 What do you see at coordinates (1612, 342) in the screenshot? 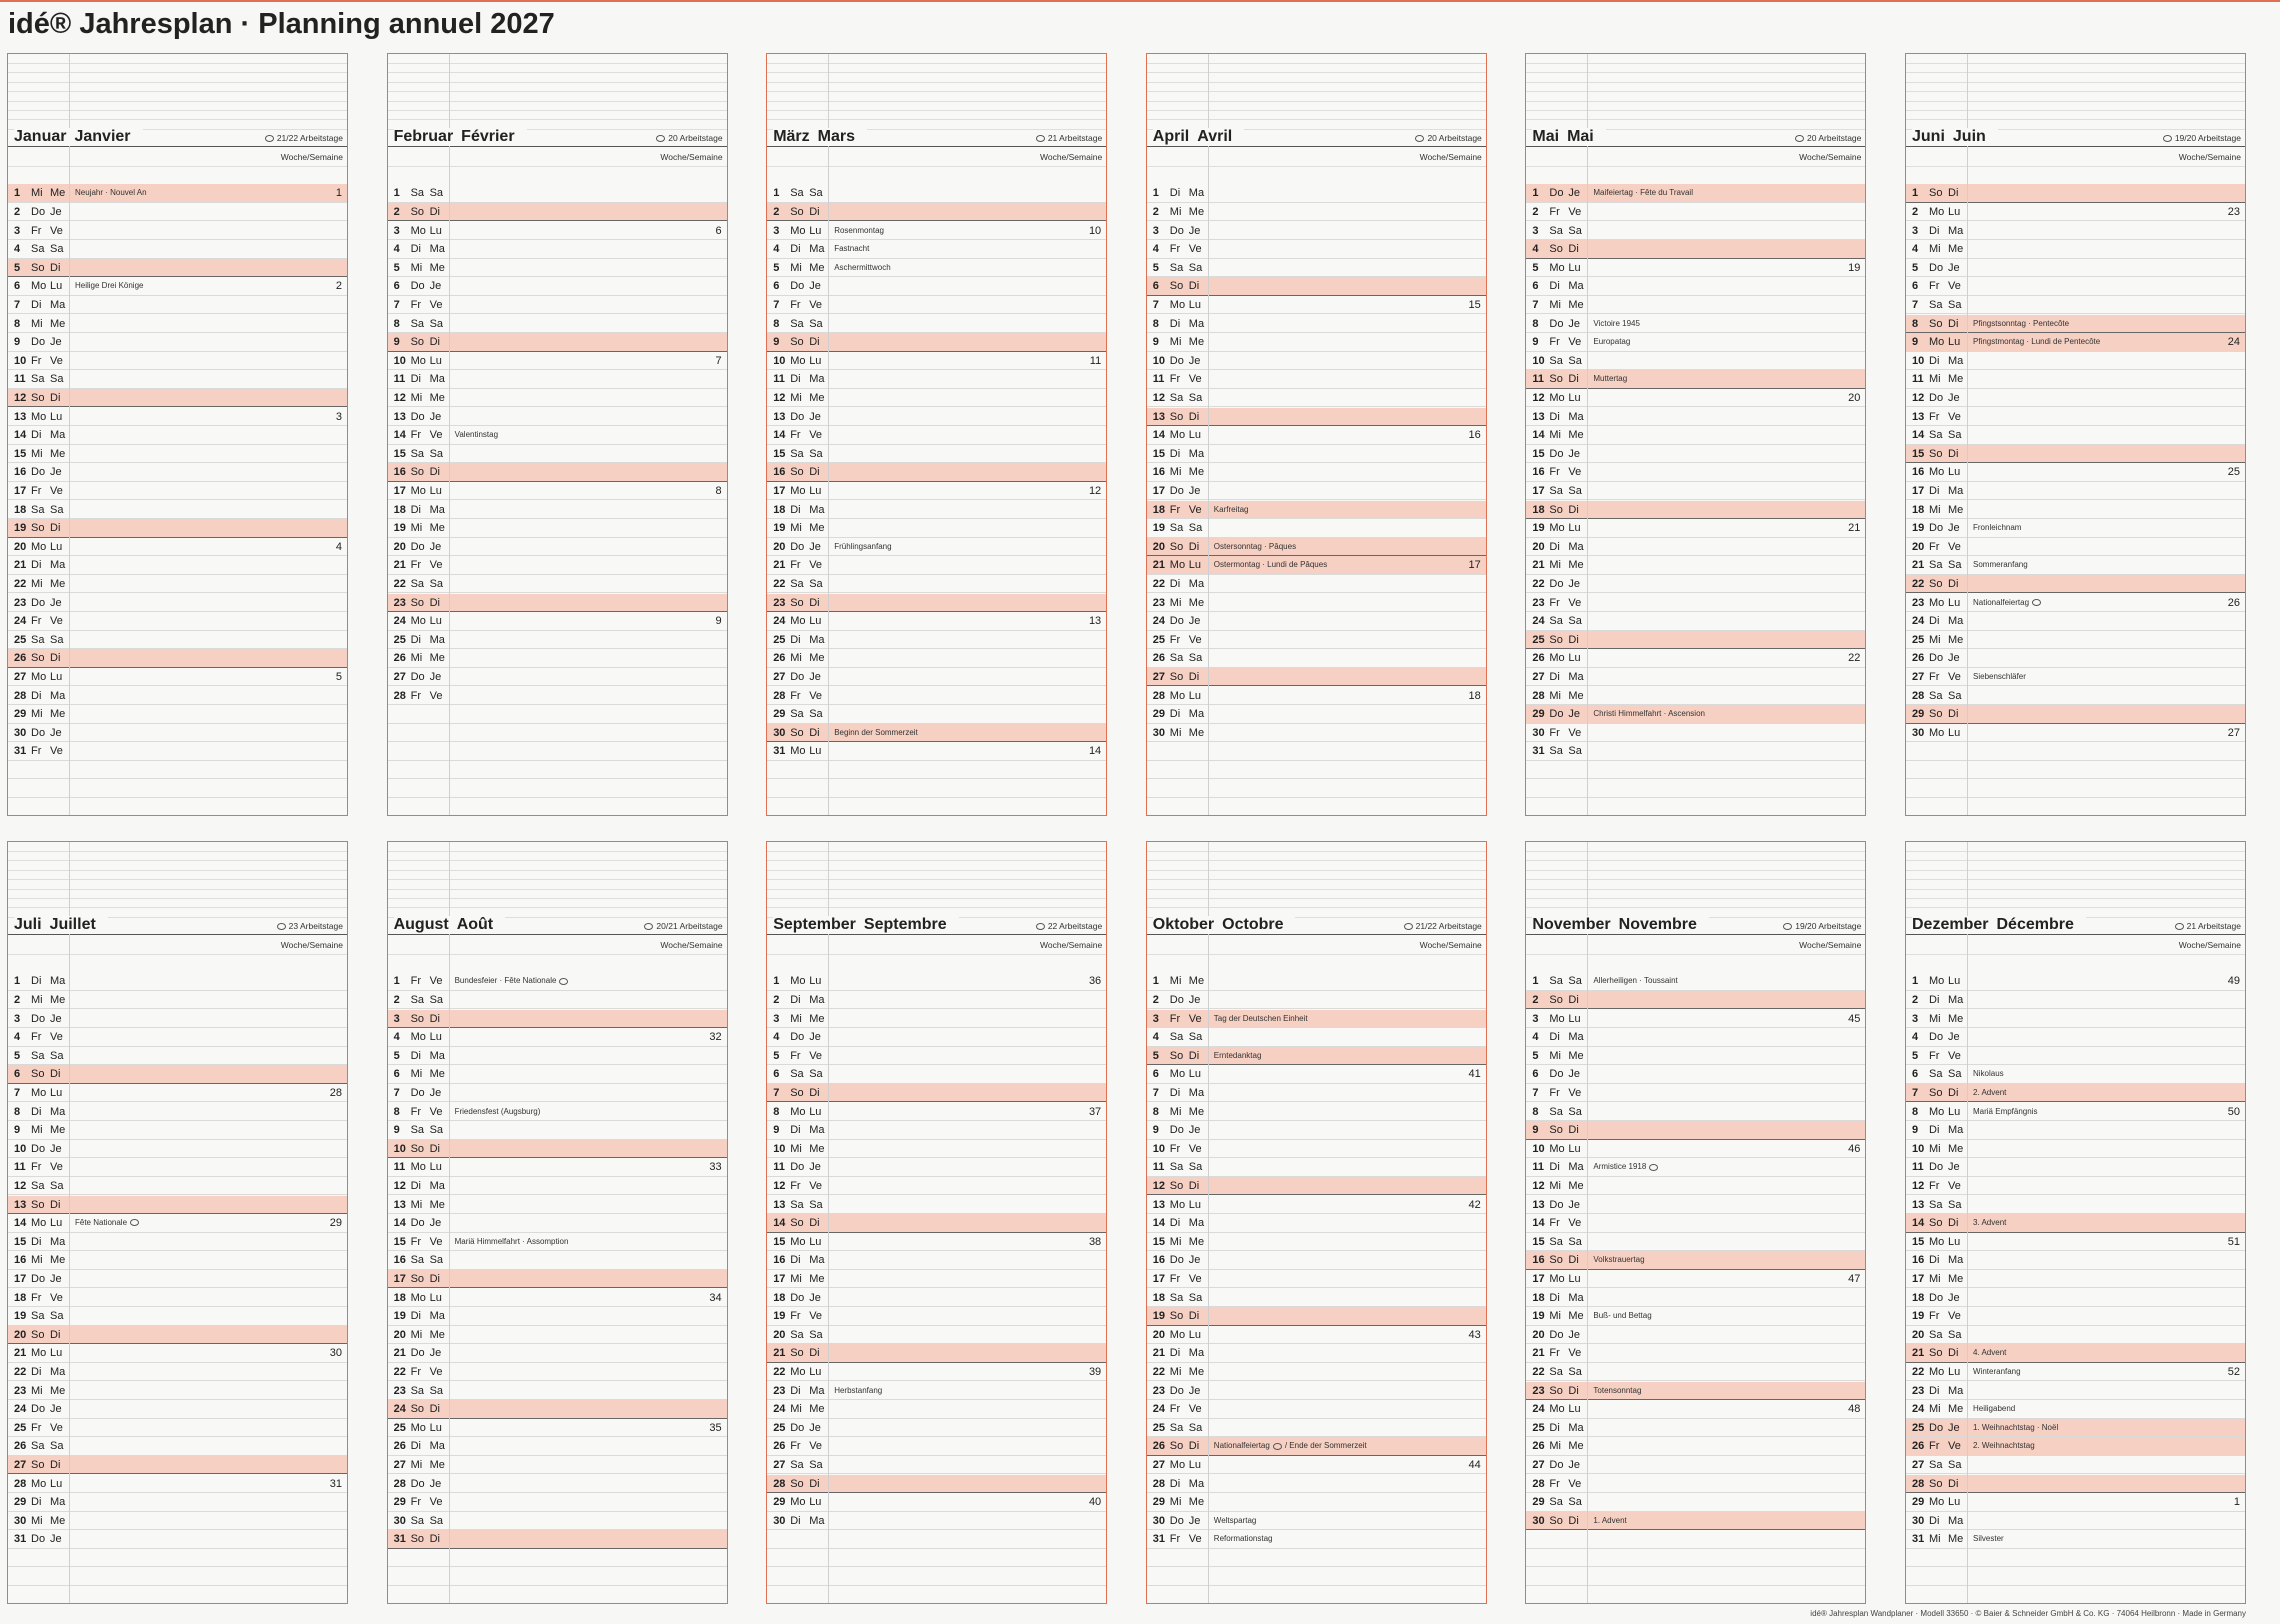
I see `note-text: Europatag` at bounding box center [1612, 342].